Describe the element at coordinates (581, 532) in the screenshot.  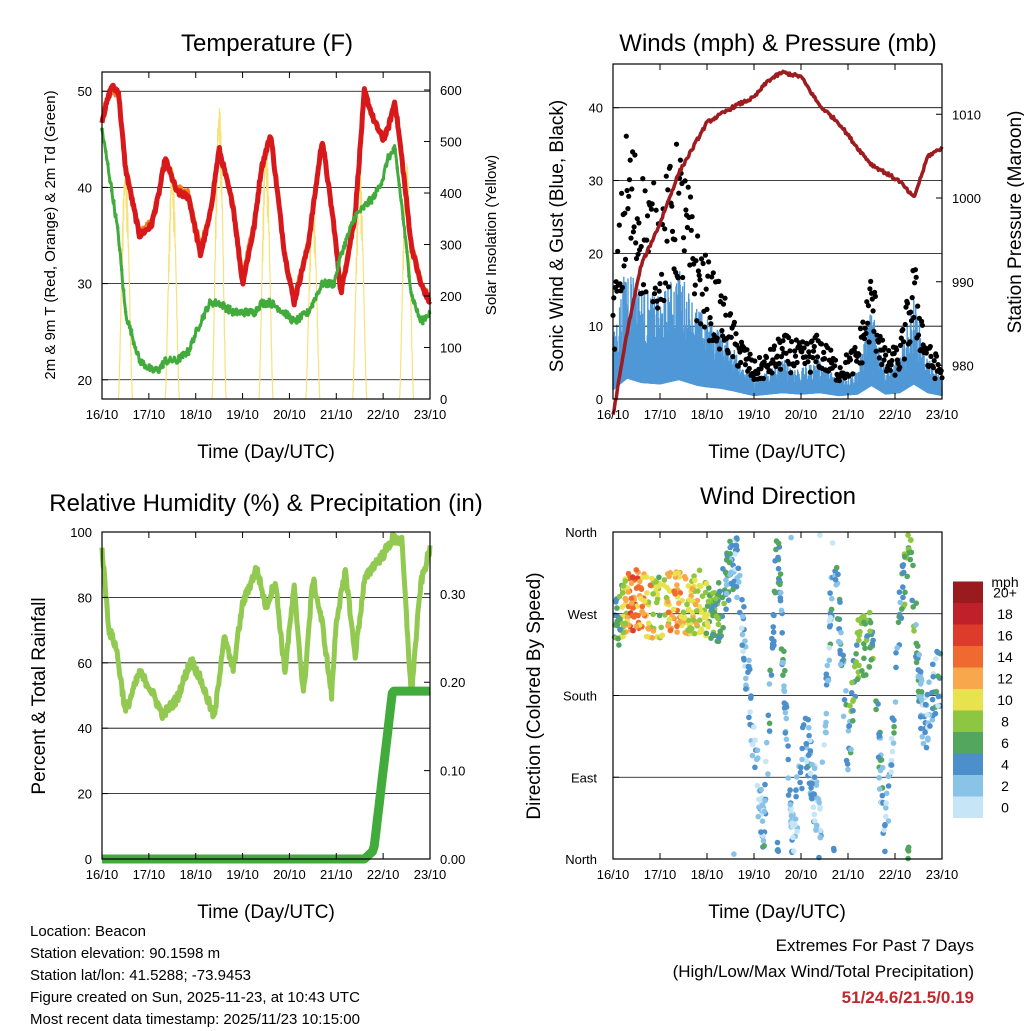
I see `direction-tick-label: North` at that location.